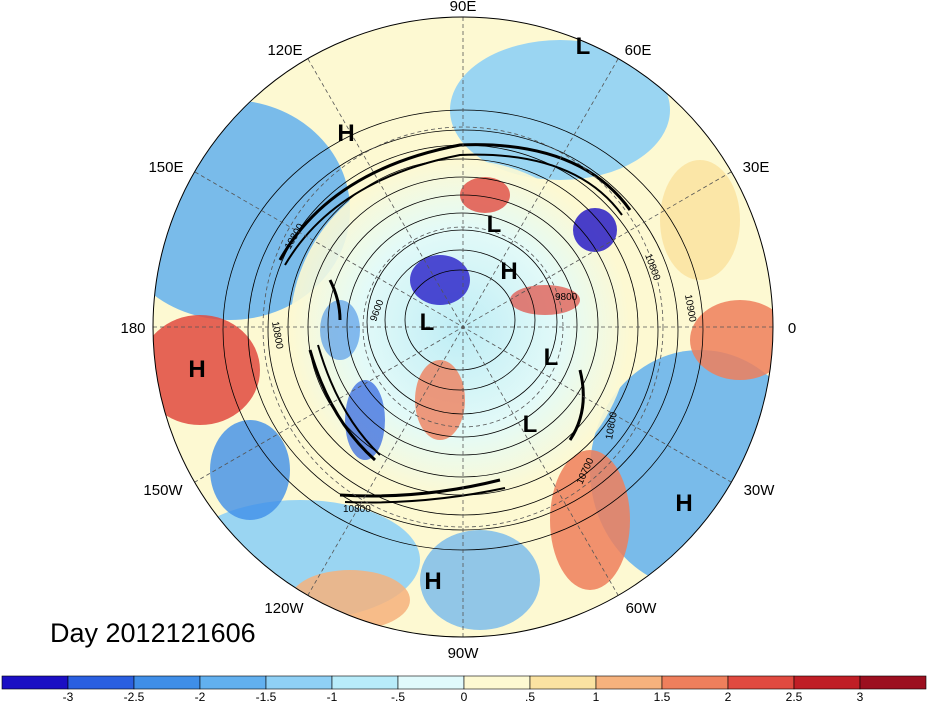 This screenshot has width=928, height=702. Describe the element at coordinates (132, 328) in the screenshot. I see `lon-label-180: 180` at that location.